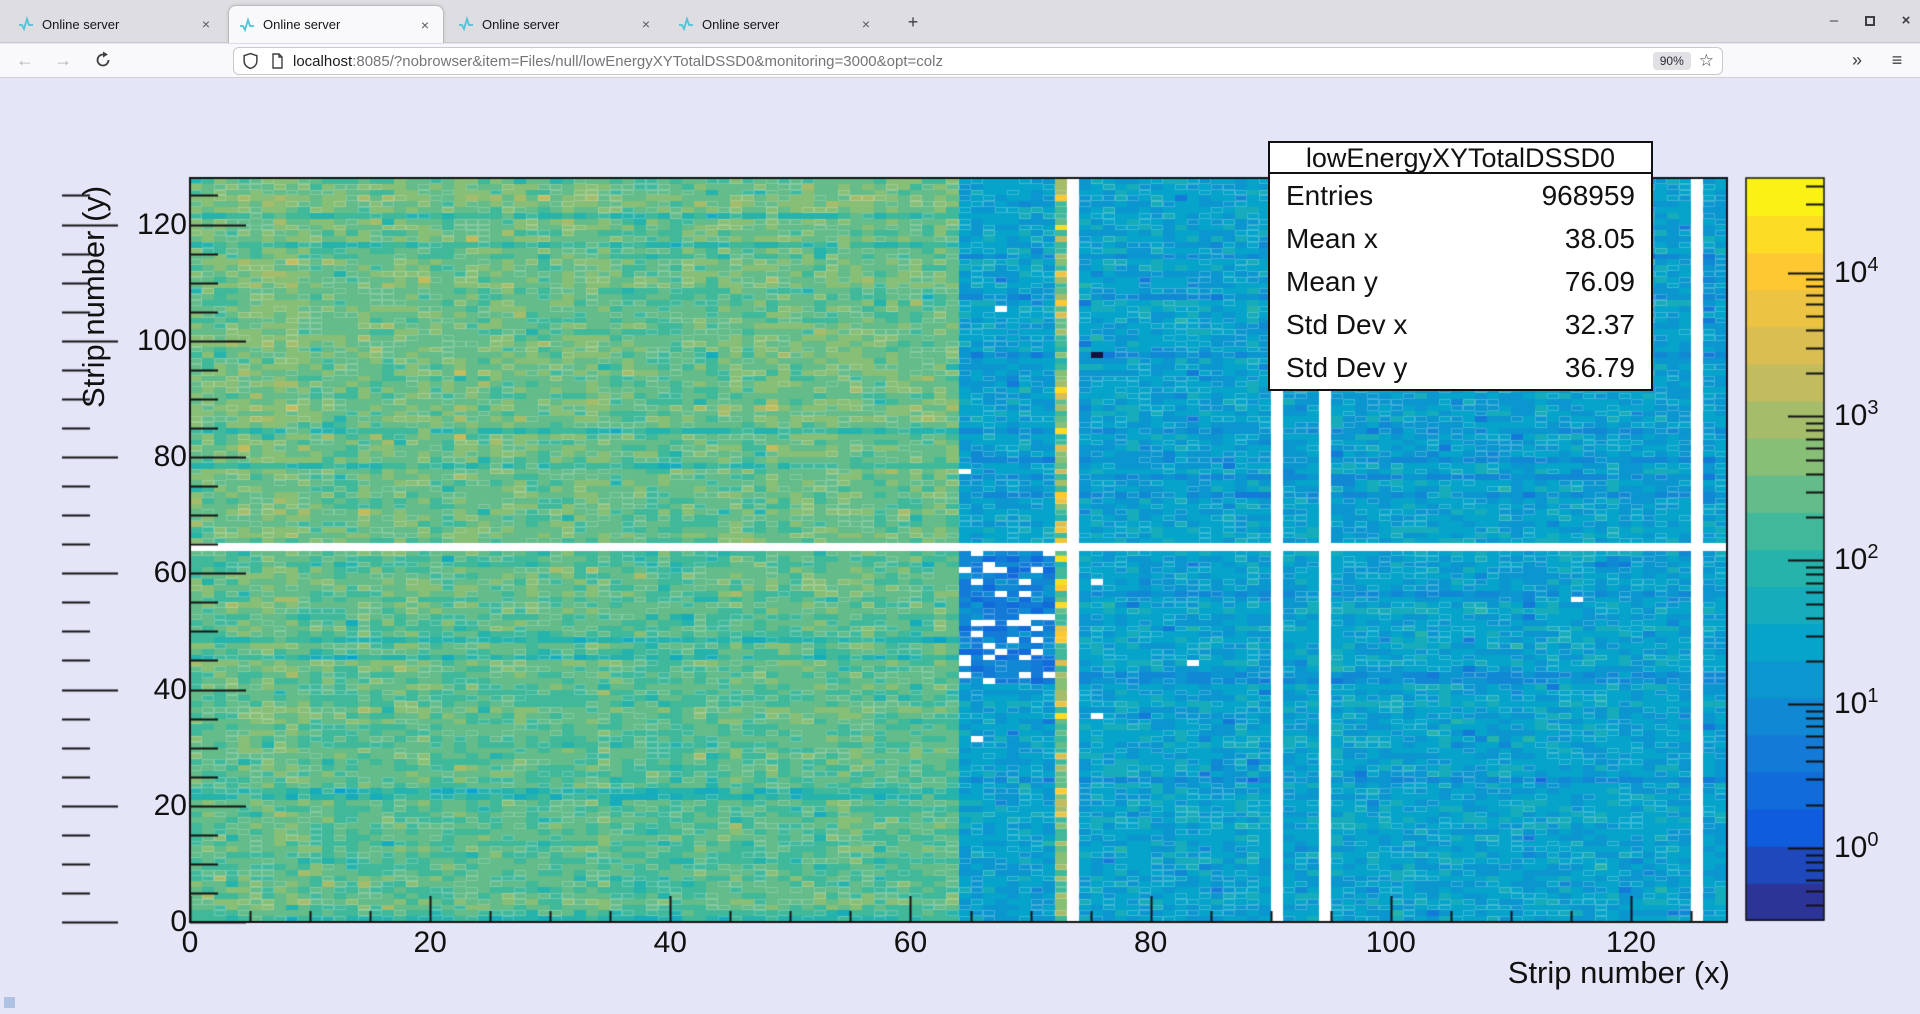  What do you see at coordinates (93, 296) in the screenshot?
I see `y-axis-title: Strip number (y)` at bounding box center [93, 296].